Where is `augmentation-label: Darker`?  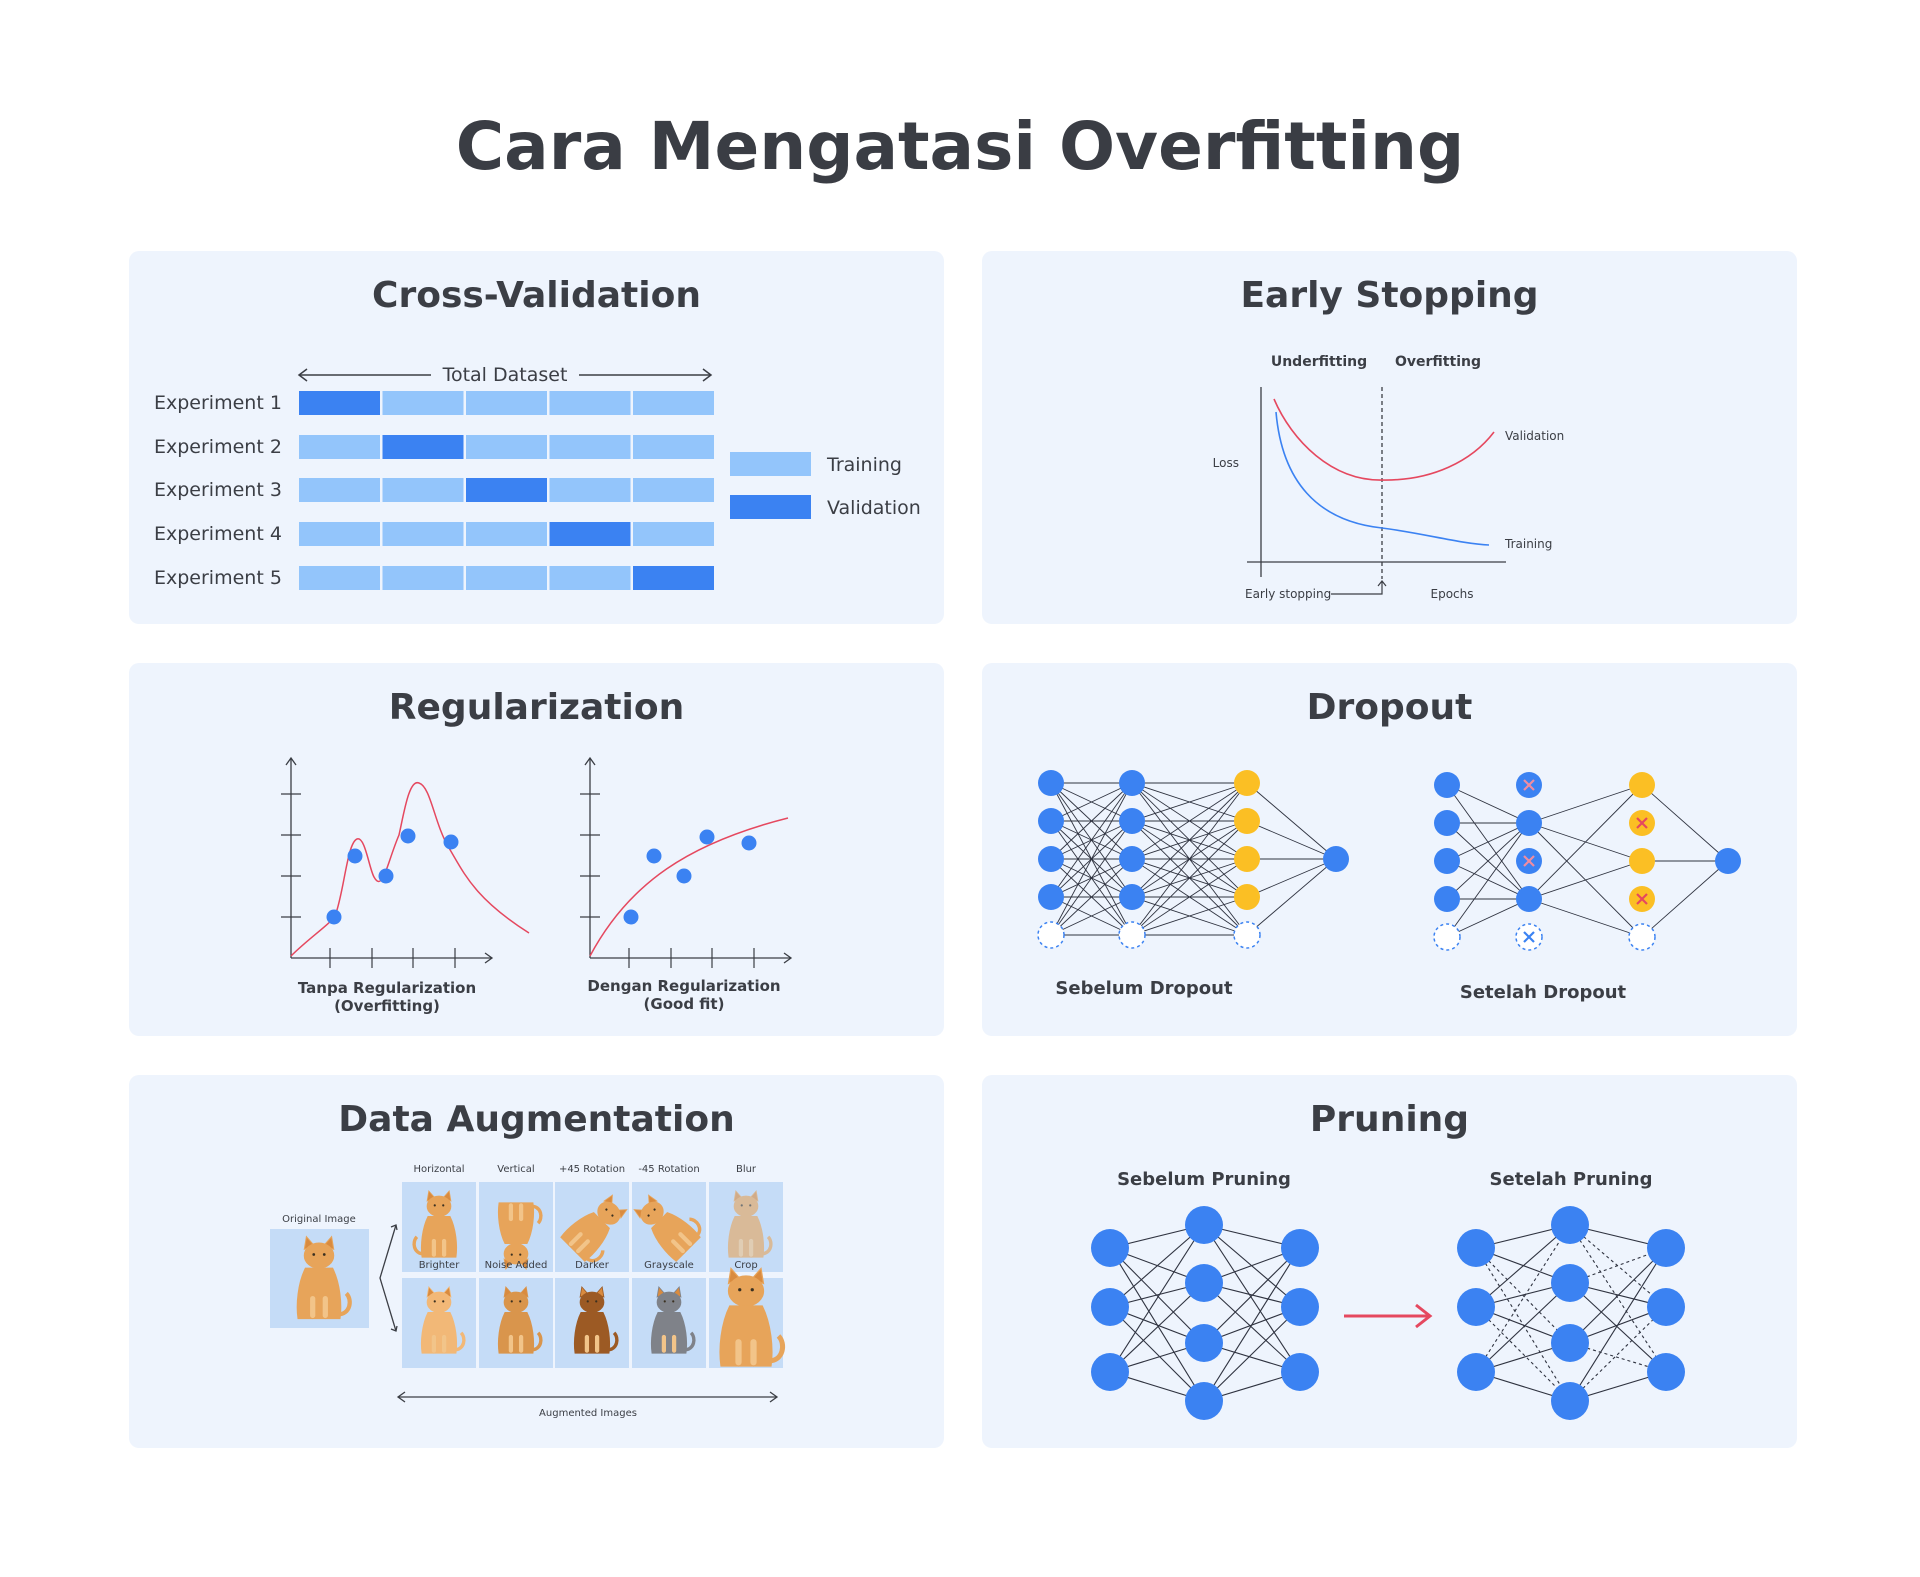
augmentation-label: Darker is located at coordinates (592, 1265).